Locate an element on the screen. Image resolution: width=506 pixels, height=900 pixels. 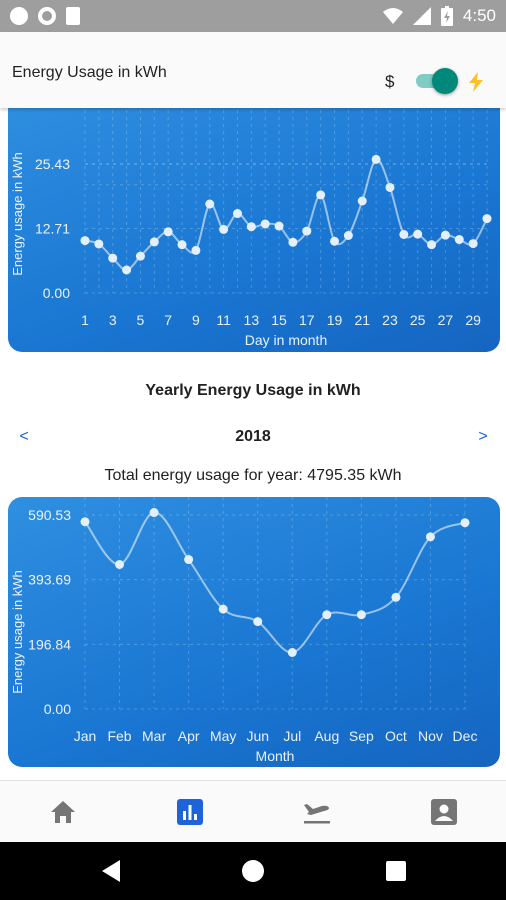
x-tick-label: 15 is located at coordinates (279, 320).